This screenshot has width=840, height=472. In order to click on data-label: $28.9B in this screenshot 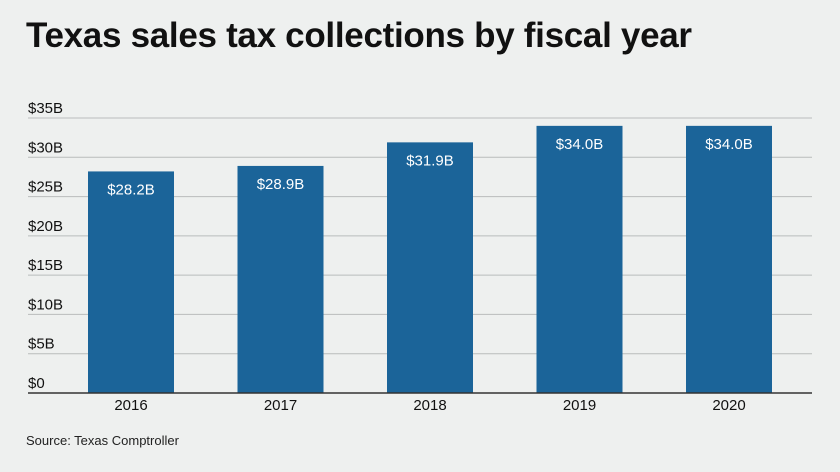, I will do `click(281, 184)`.